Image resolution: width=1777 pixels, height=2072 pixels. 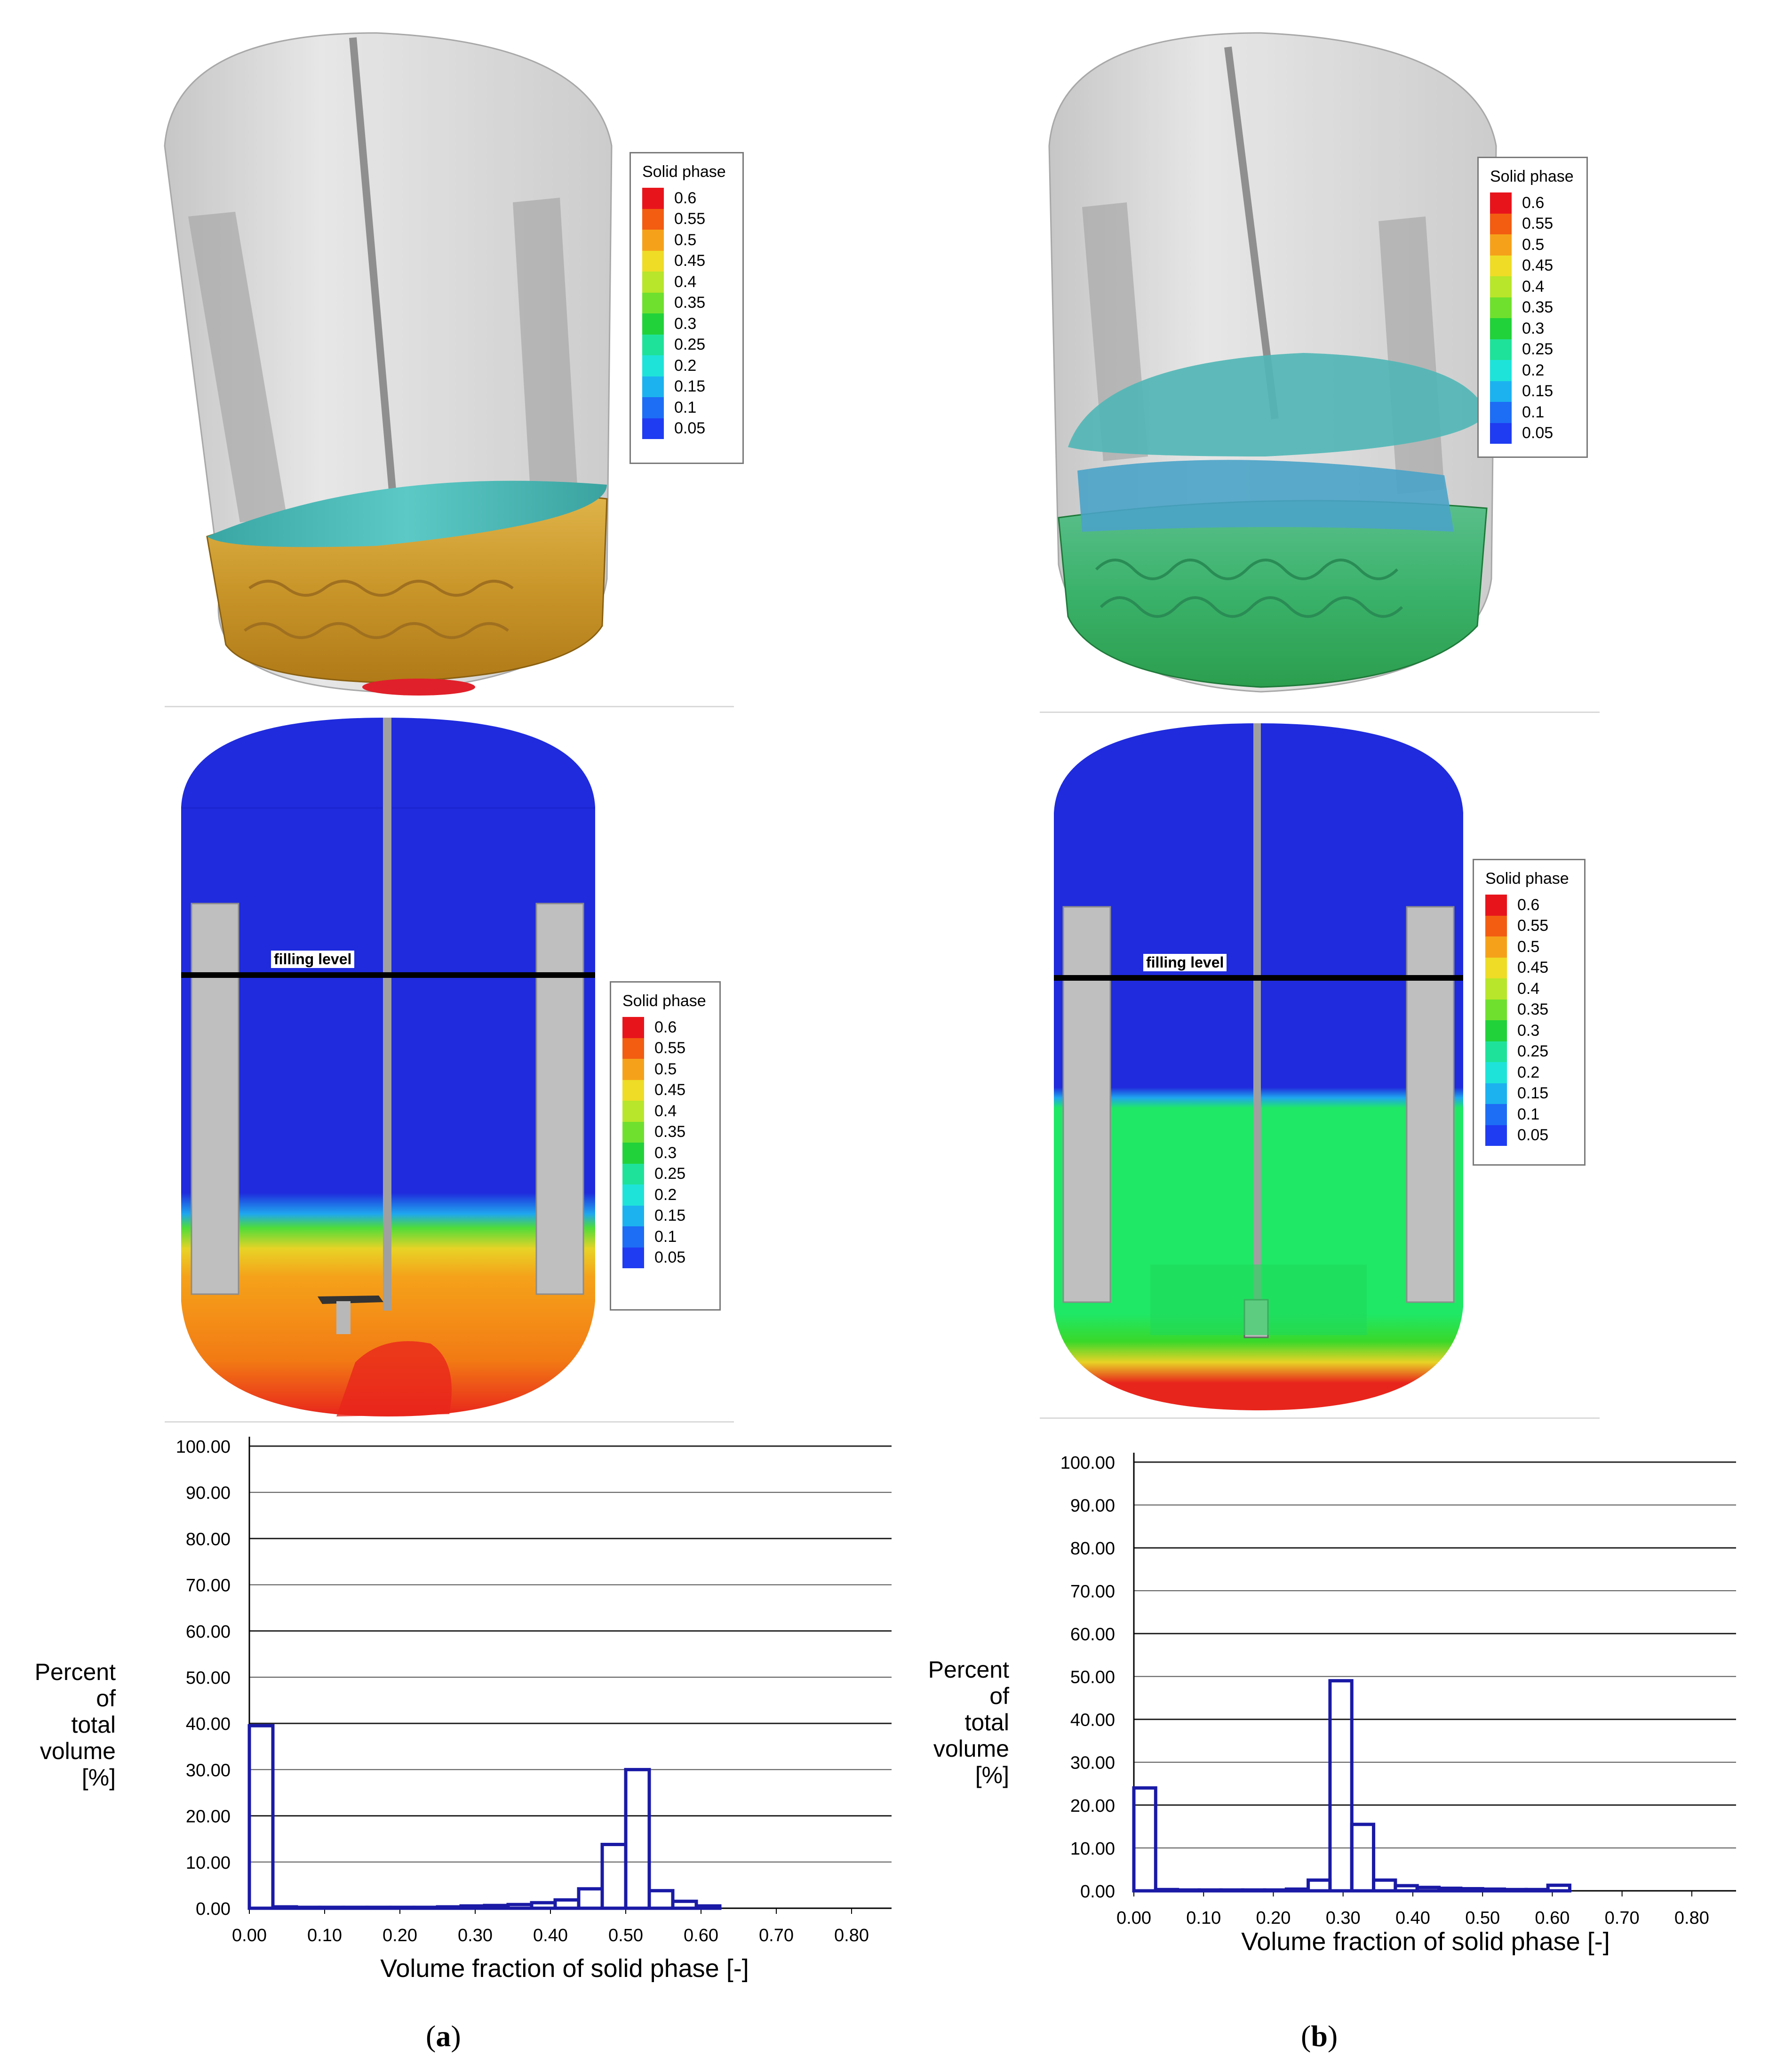 I want to click on legend-entry: 0.15, so click(x=665, y=1215).